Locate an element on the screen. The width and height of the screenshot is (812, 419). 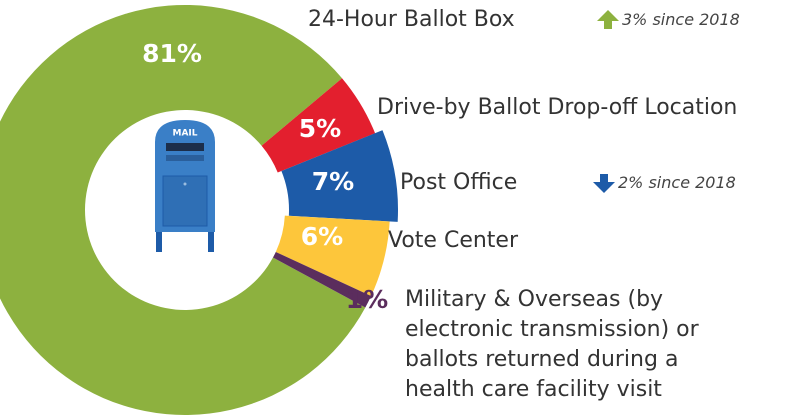
mailbox-label: MAIL is located at coordinates (184, 134).